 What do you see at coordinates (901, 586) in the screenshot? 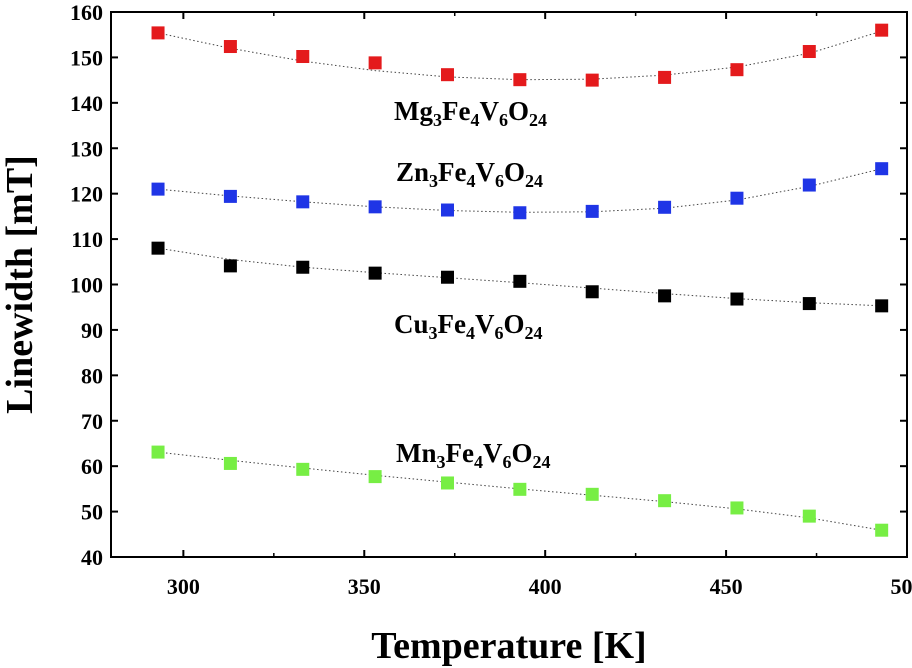
I see `x-tick-label: 500` at bounding box center [901, 586].